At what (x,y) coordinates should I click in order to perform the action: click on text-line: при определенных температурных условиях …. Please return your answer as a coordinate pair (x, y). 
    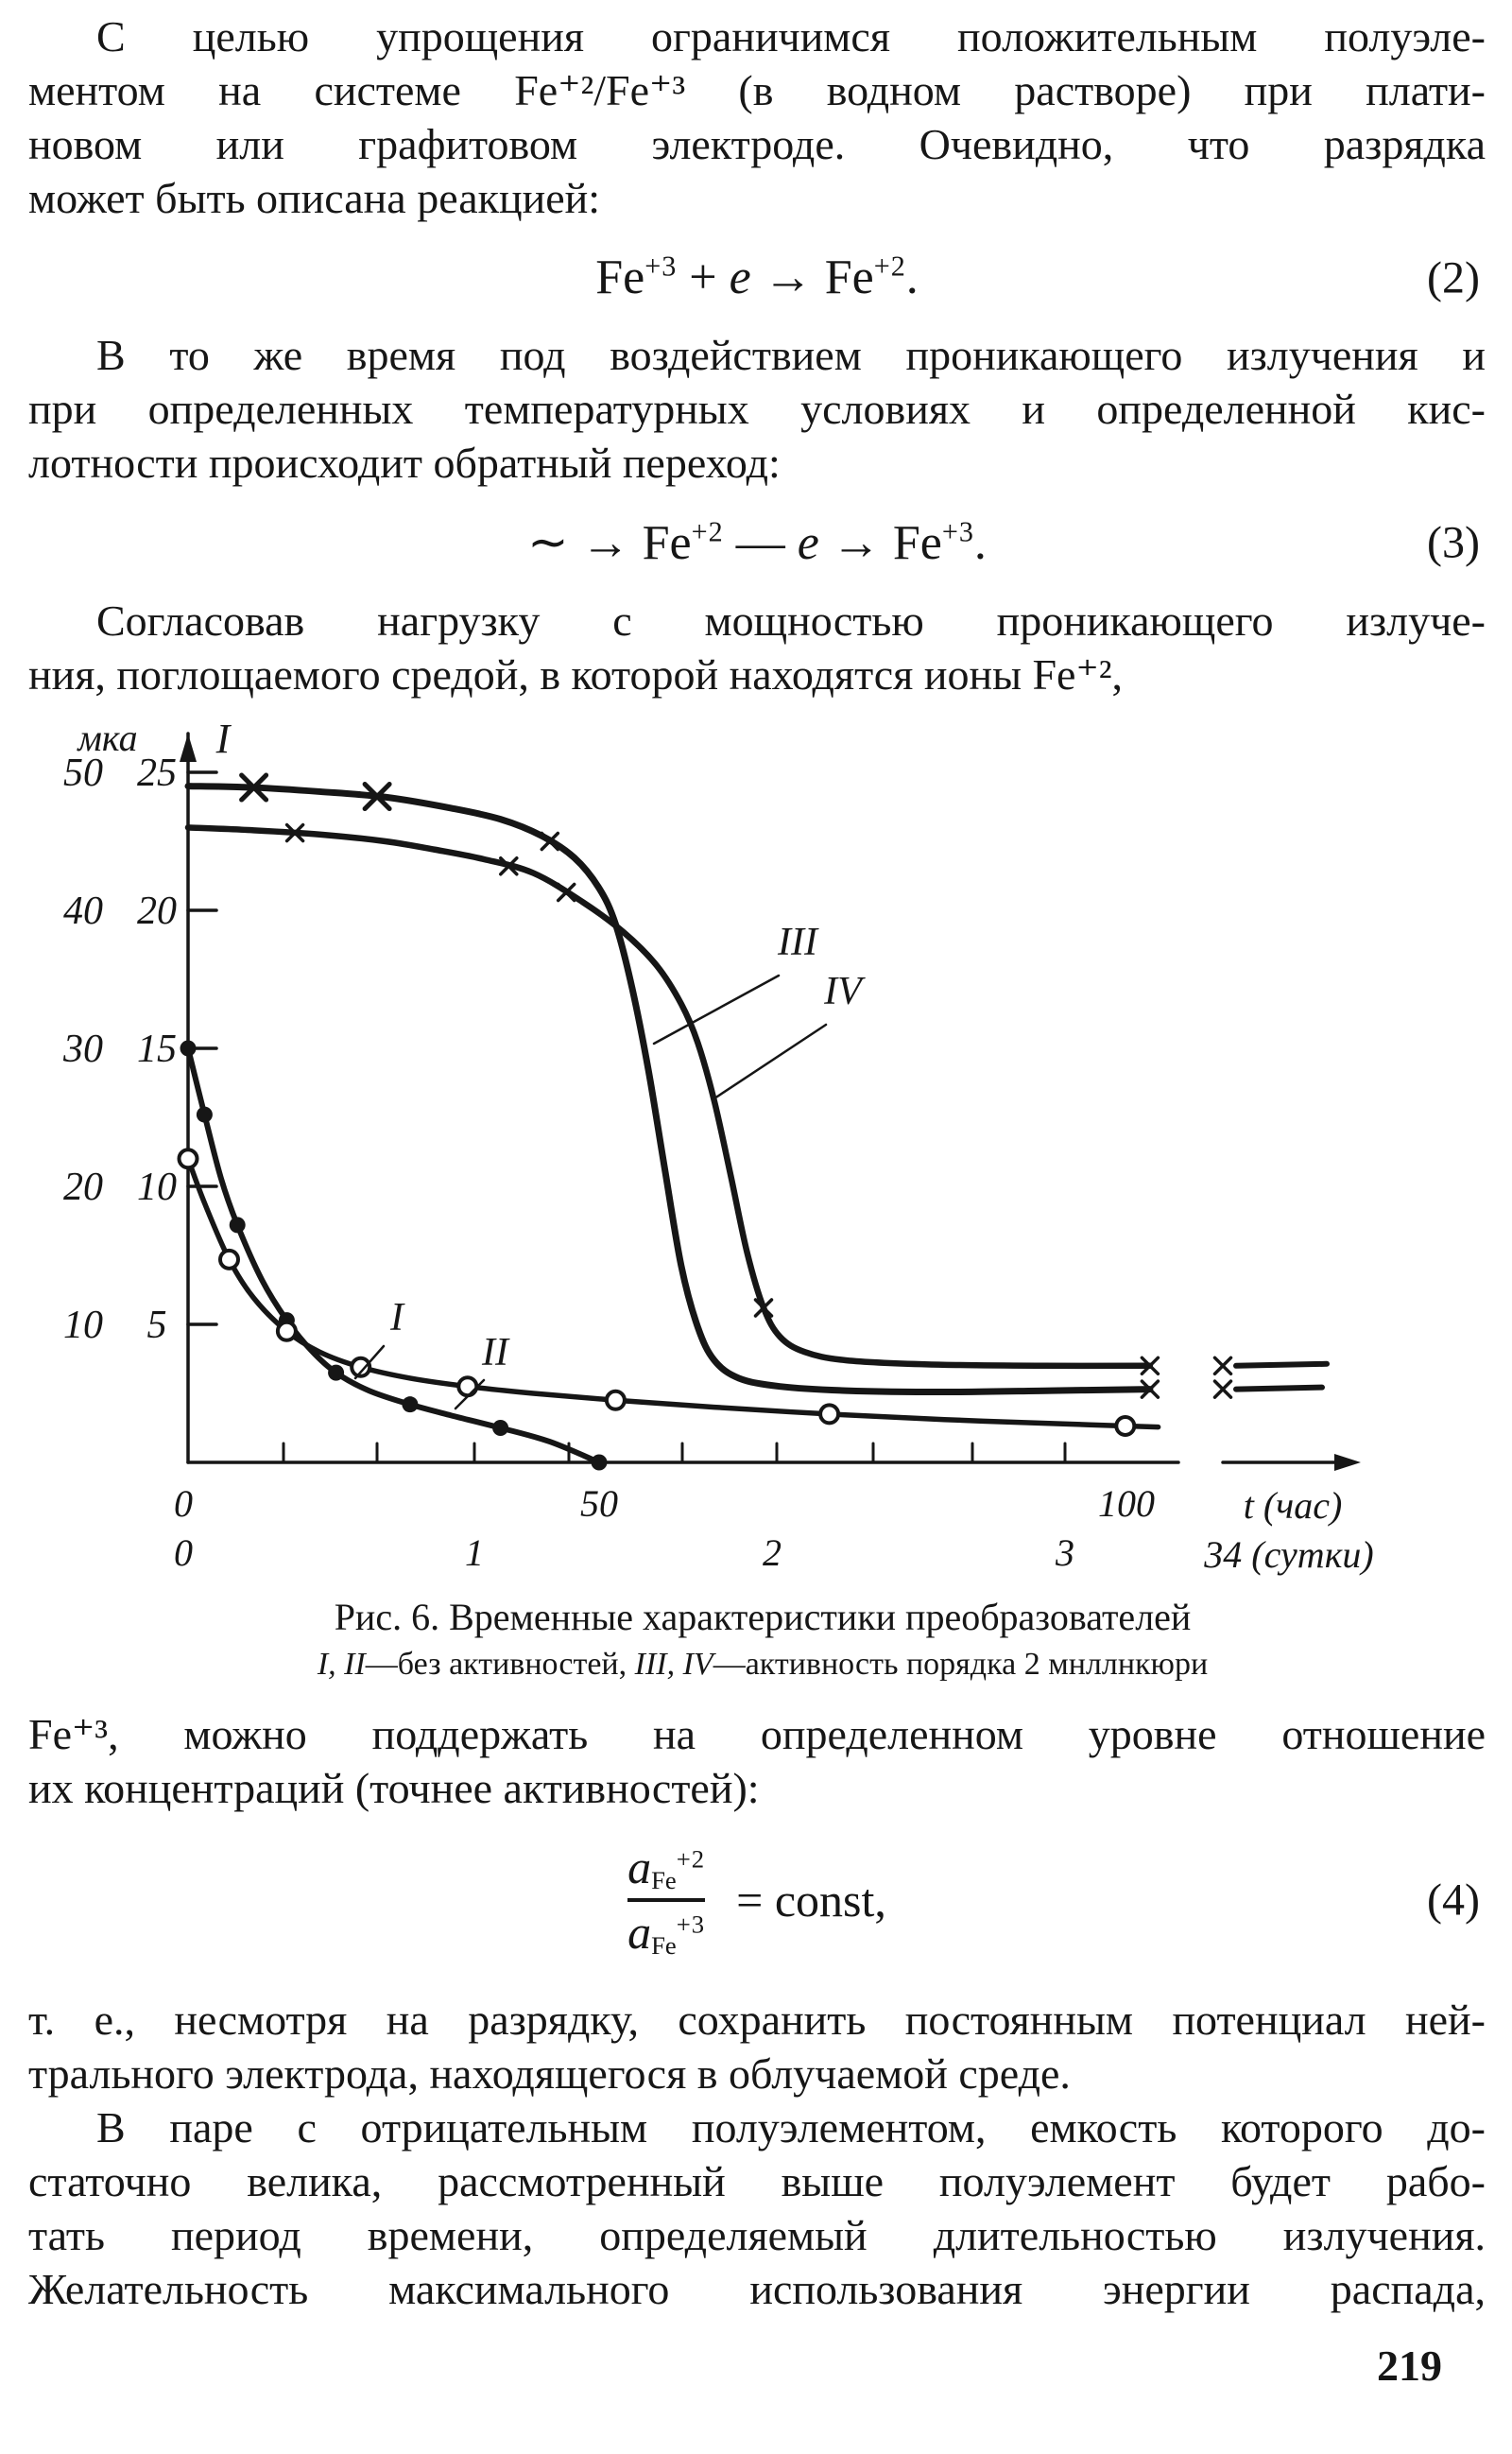
    Looking at the image, I should click on (757, 409).